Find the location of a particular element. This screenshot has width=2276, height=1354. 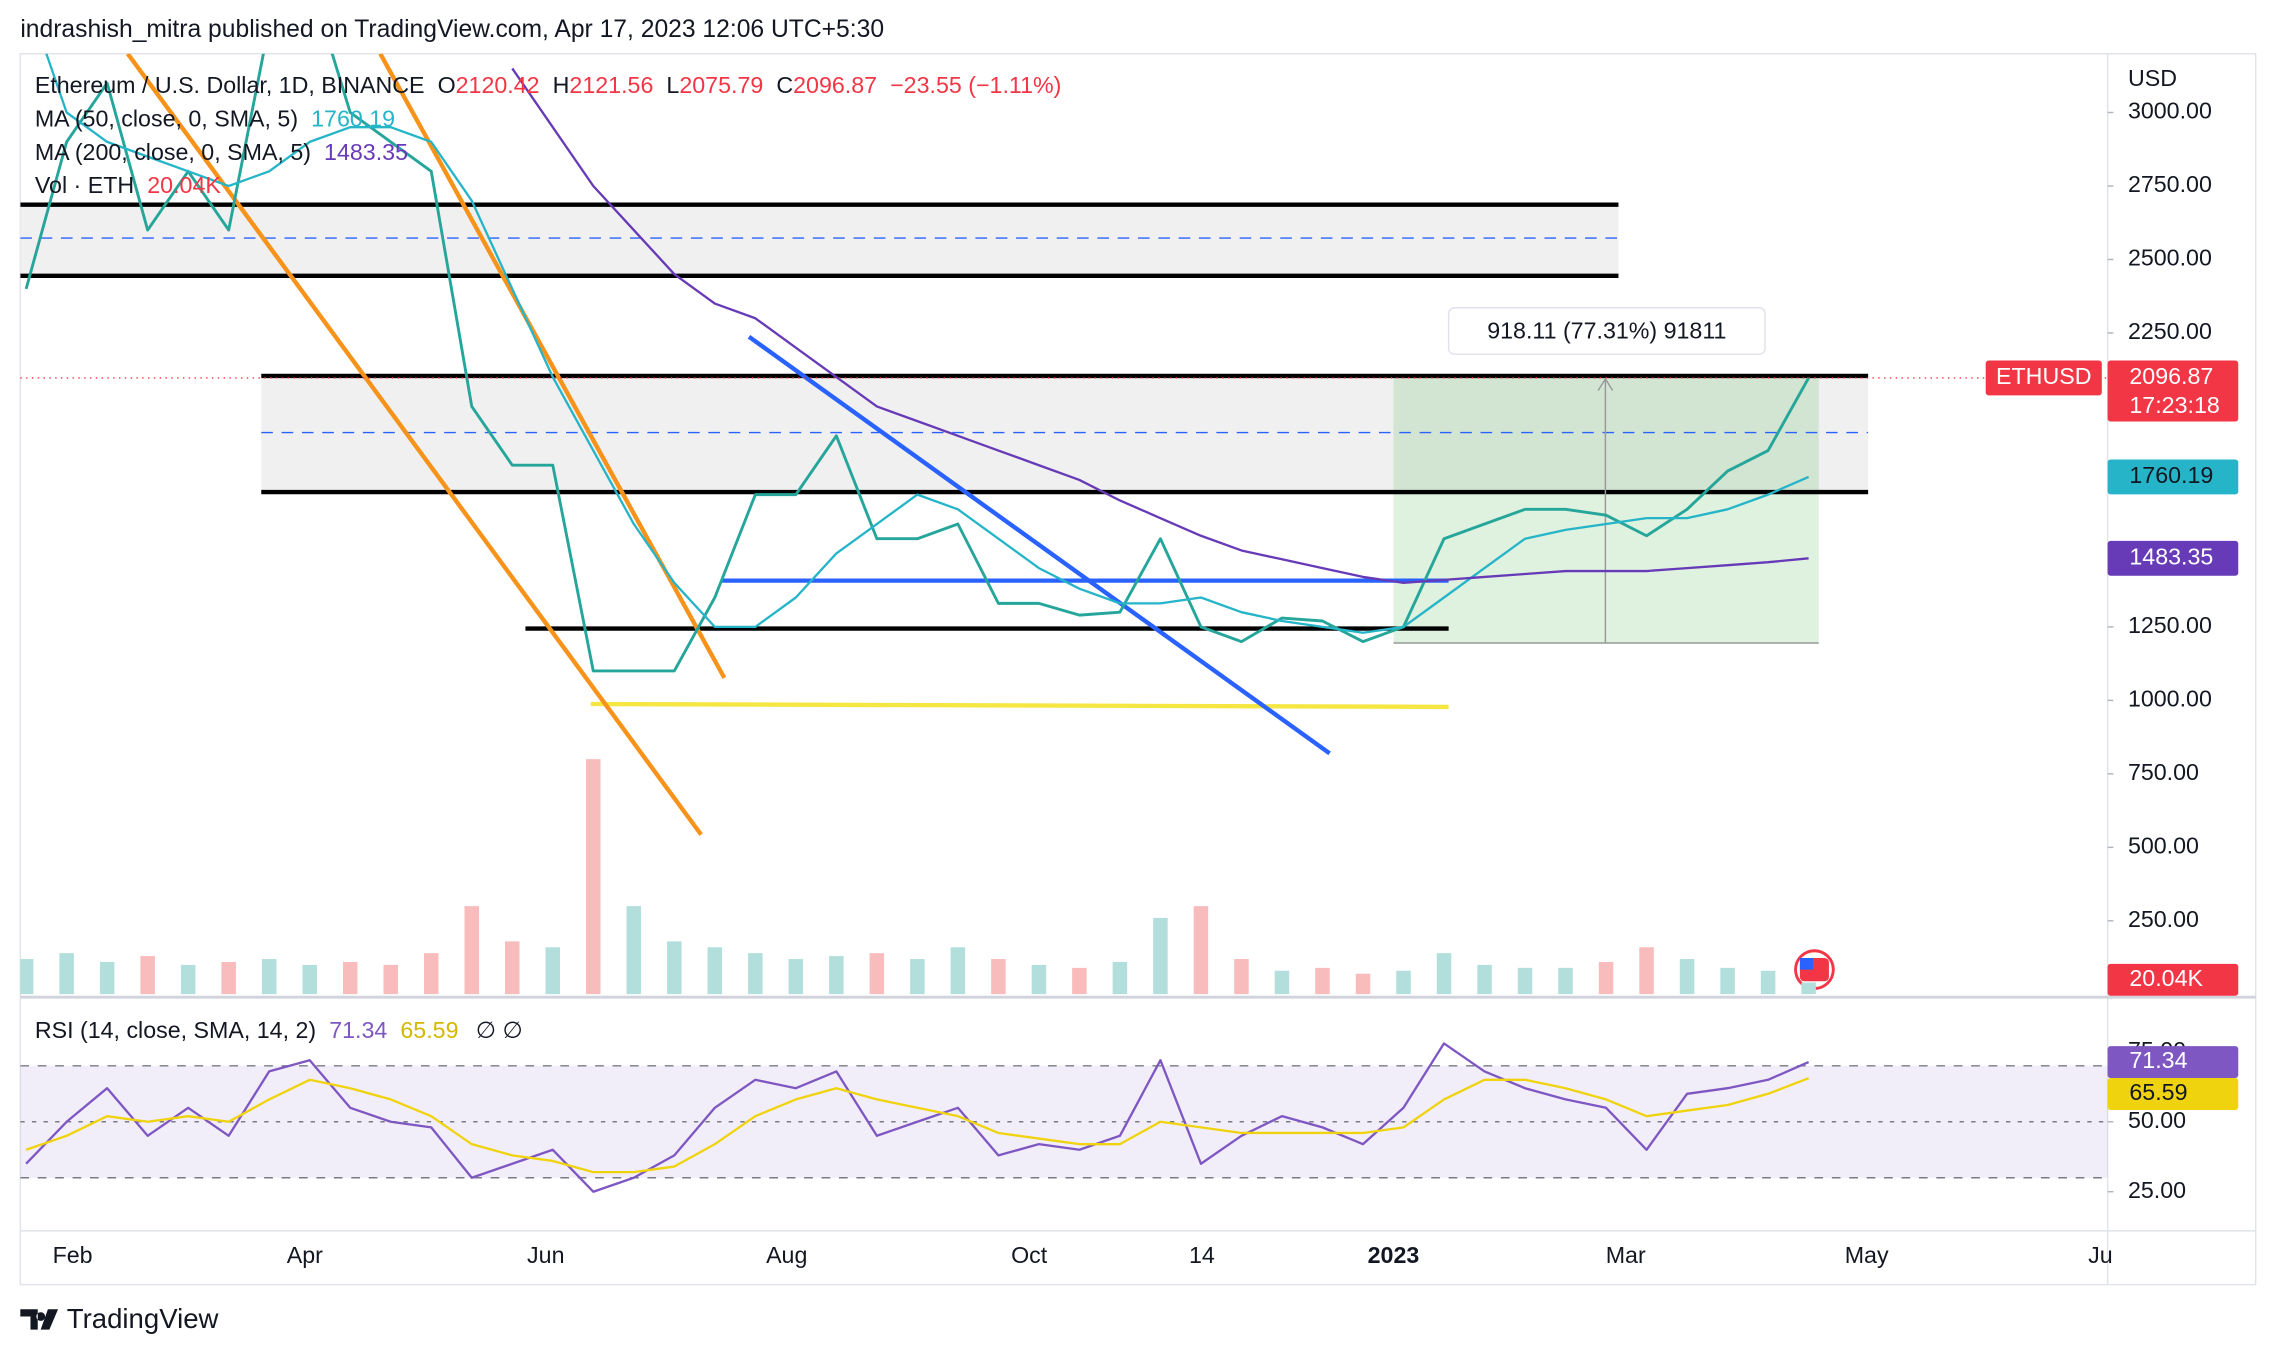

ma50-badge-bg is located at coordinates (2173, 477).